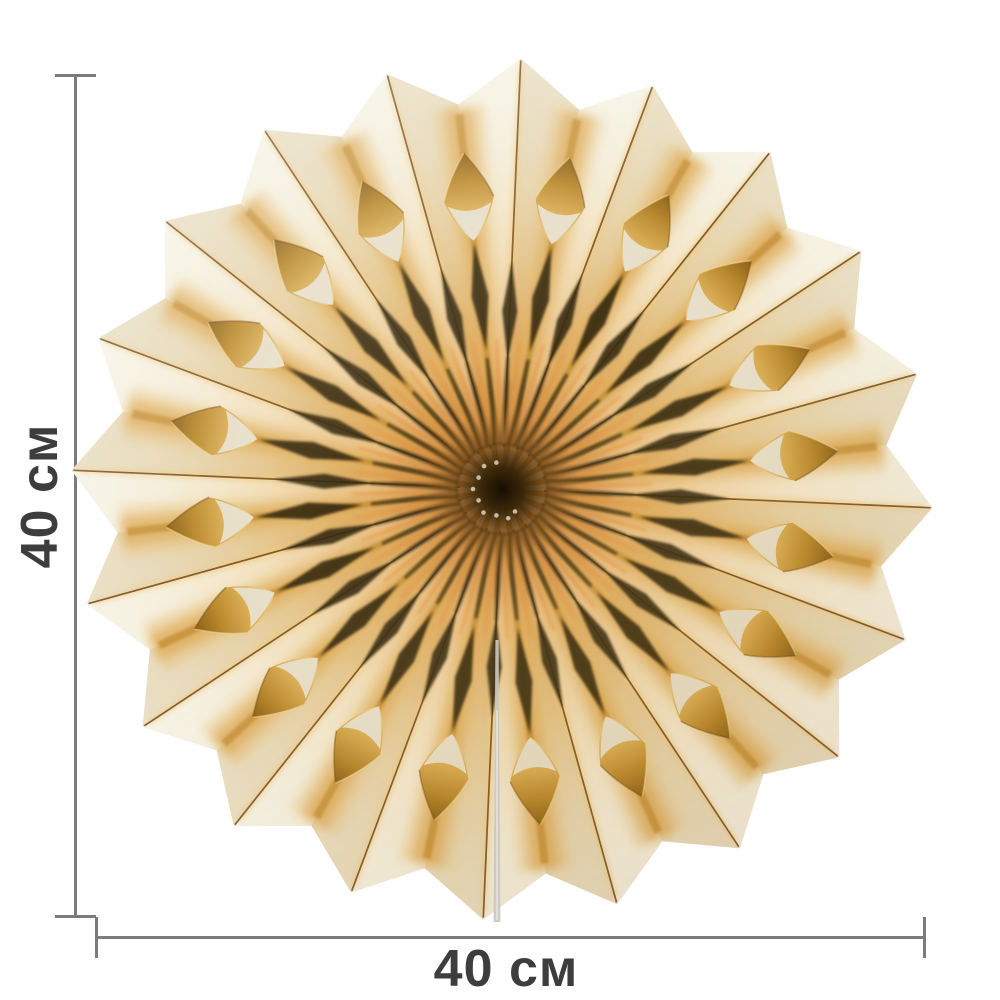 The height and width of the screenshot is (1000, 1000). What do you see at coordinates (494, 490) in the screenshot?
I see `core-fasteners` at bounding box center [494, 490].